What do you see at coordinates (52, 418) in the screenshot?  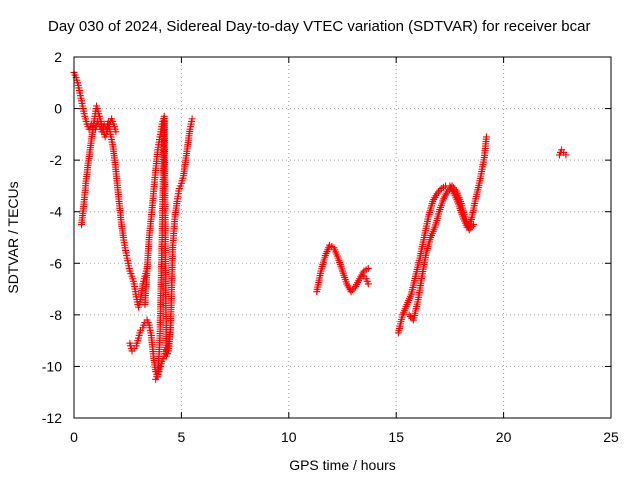 I see `y-tick-label: -12` at bounding box center [52, 418].